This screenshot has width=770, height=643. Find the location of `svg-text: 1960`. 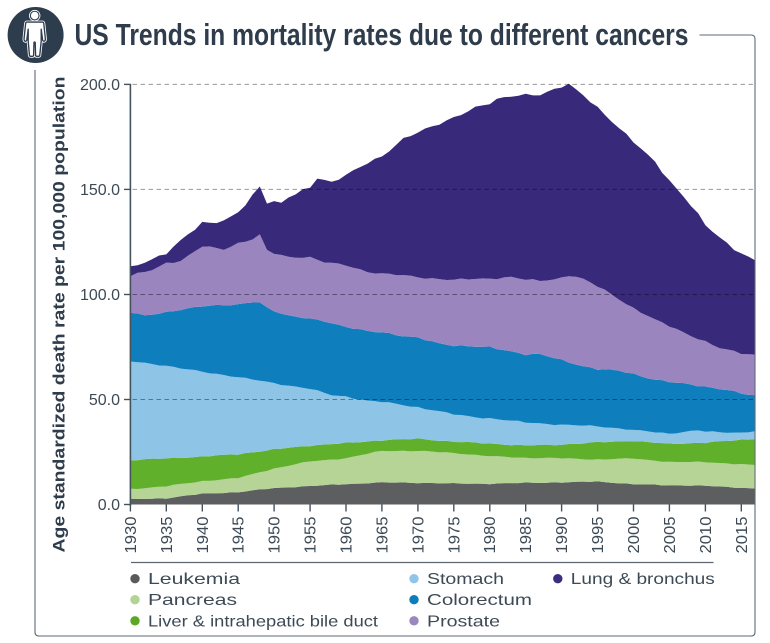

svg-text: 1960 is located at coordinates (347, 534).